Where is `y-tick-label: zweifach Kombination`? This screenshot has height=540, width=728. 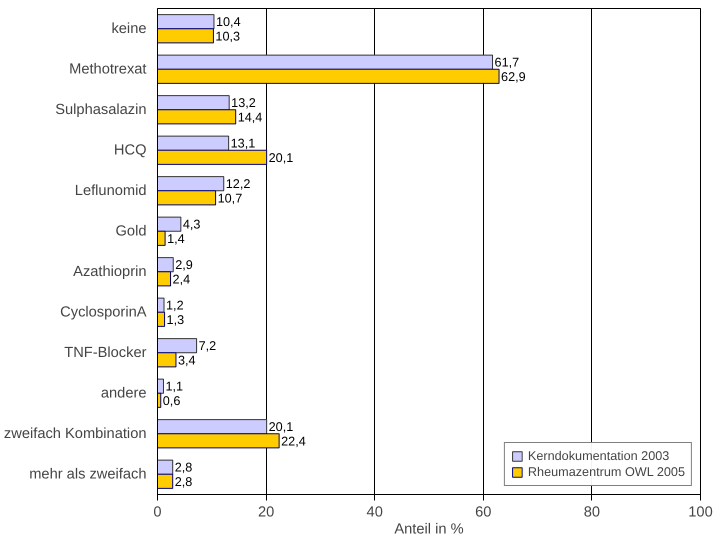
y-tick-label: zweifach Kombination is located at coordinates (75, 434).